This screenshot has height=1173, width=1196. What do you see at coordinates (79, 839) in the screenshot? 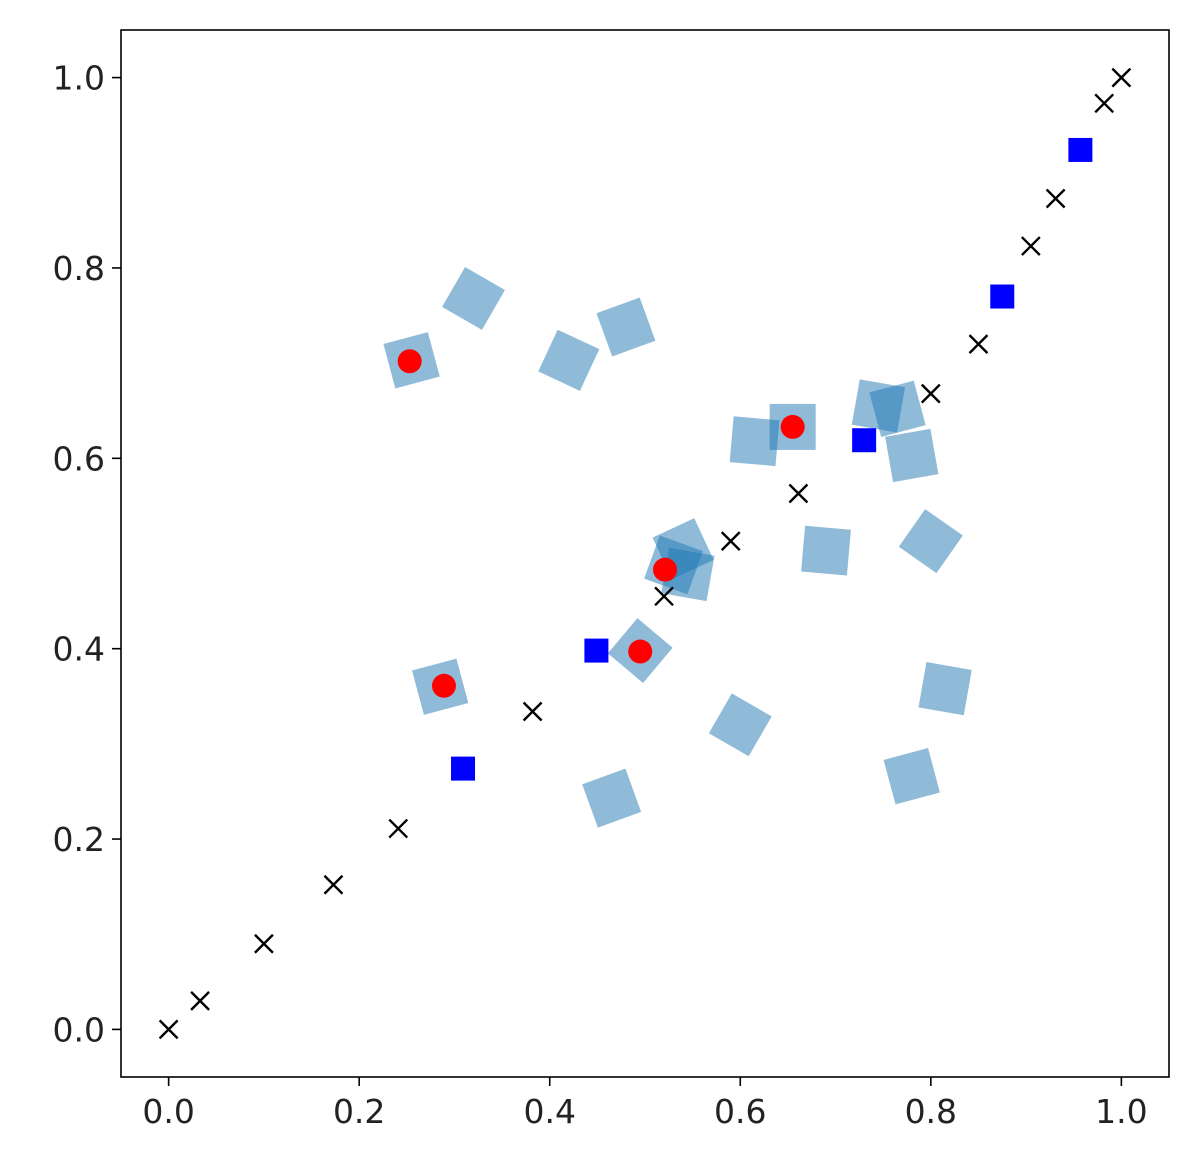
I see `y-tick-label: 0.2` at bounding box center [79, 839].